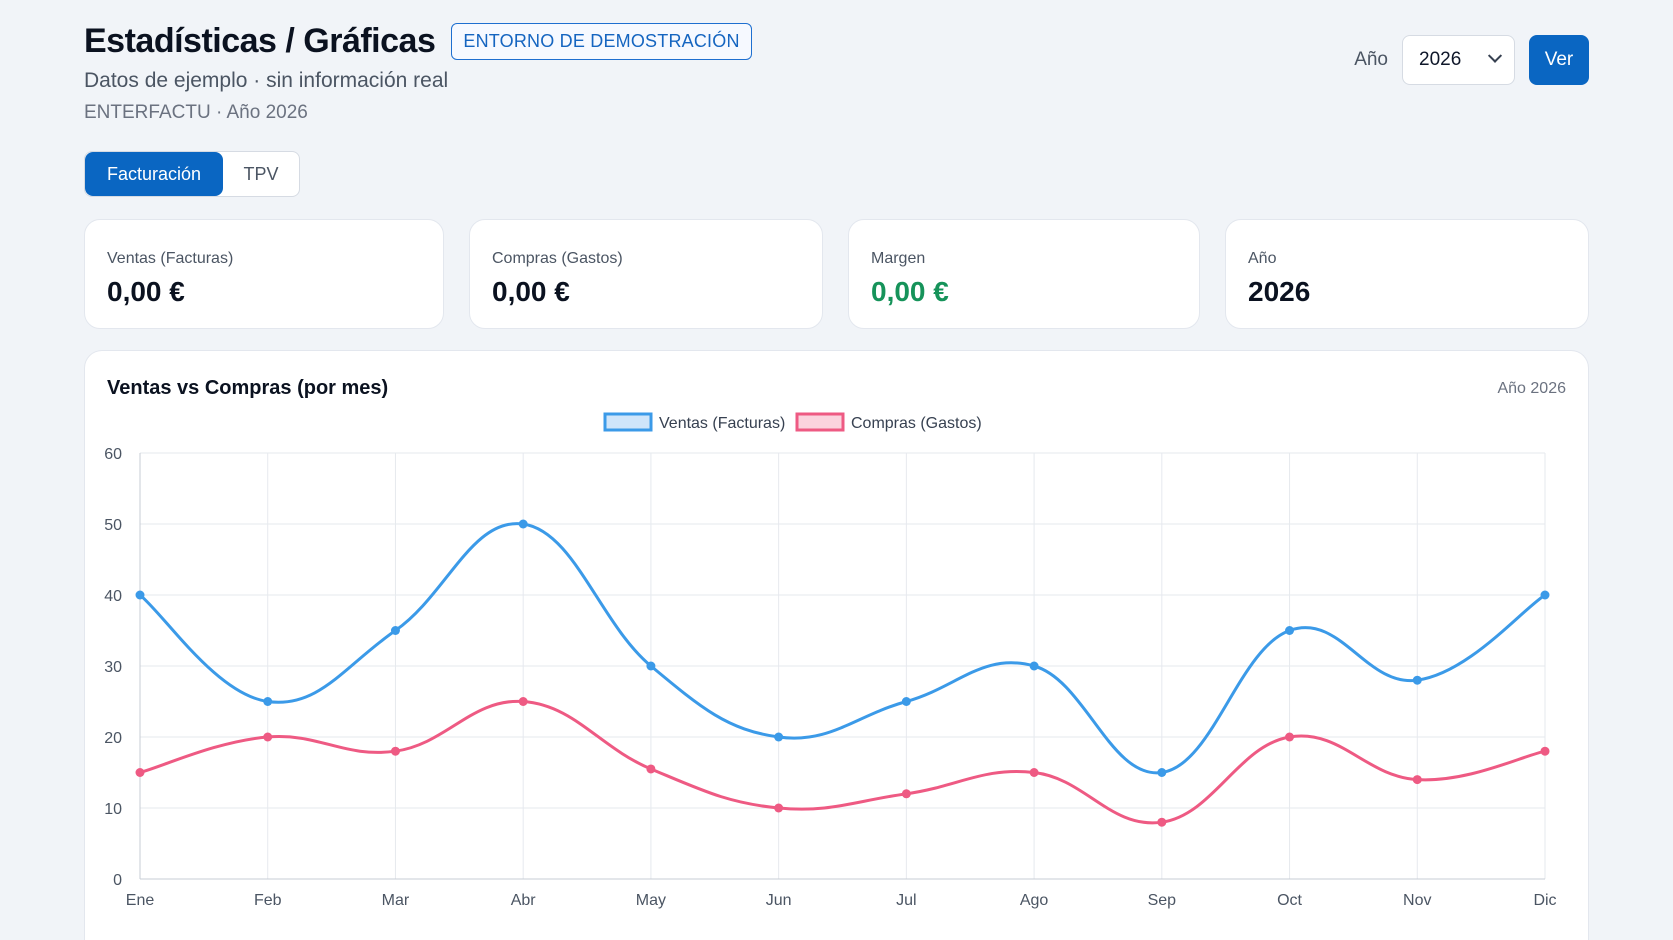 The width and height of the screenshot is (1673, 940). I want to click on y-tick-label: 0, so click(117, 880).